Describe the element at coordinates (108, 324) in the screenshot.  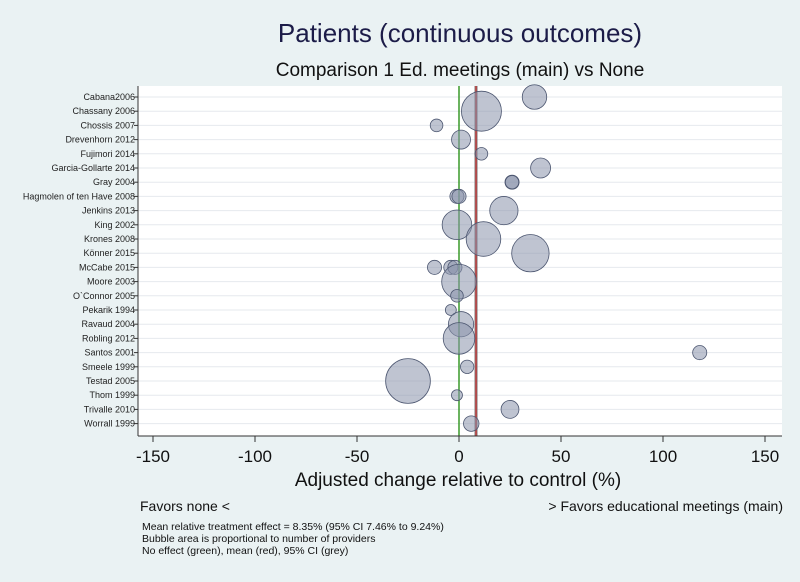
I see `study-label: Ravaud 2004` at that location.